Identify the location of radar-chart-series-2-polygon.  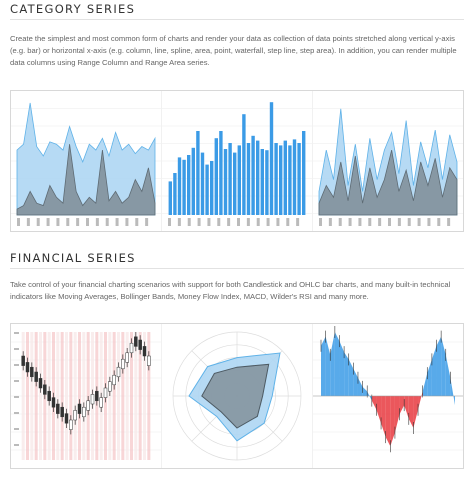
(235, 396).